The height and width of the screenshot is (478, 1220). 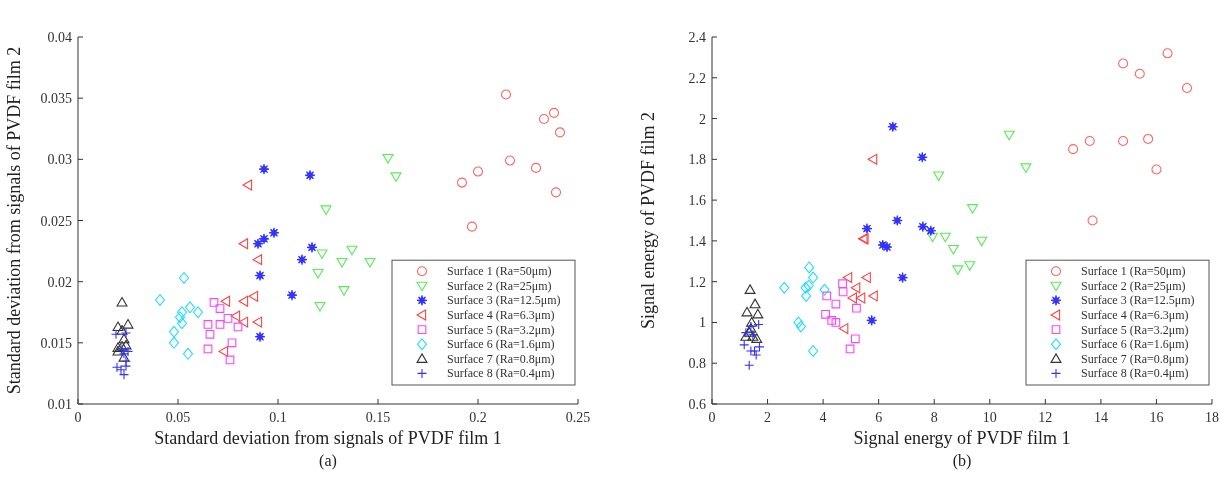 I want to click on x-tick-label: 0.2, so click(x=478, y=417).